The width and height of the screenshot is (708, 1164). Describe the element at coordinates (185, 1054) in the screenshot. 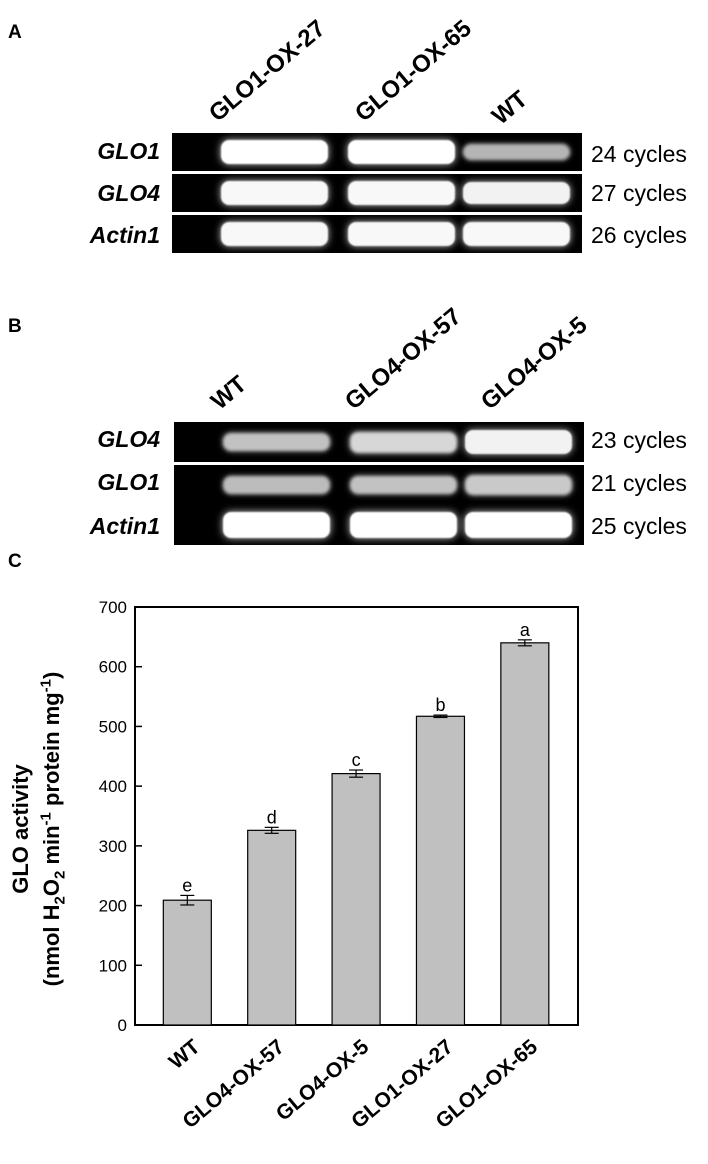

I see `x-category-label-WT: WT` at that location.